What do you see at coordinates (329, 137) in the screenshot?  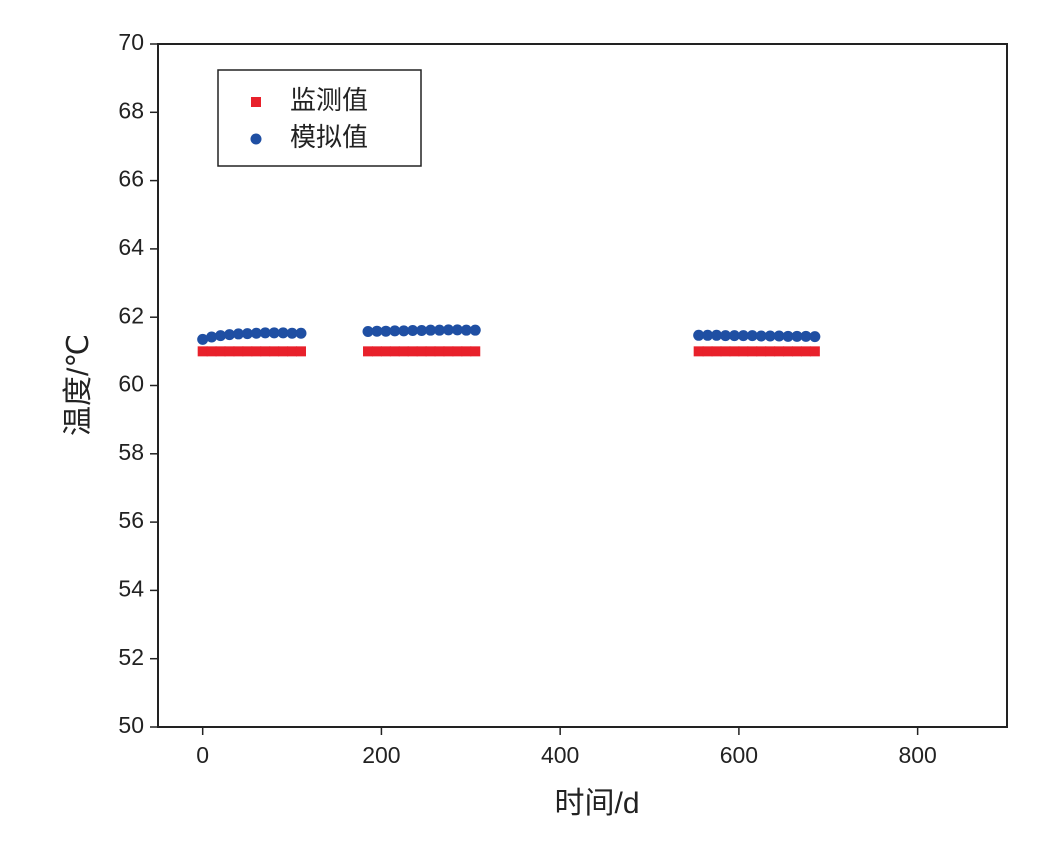 I see `legend-label: 模拟值` at bounding box center [329, 137].